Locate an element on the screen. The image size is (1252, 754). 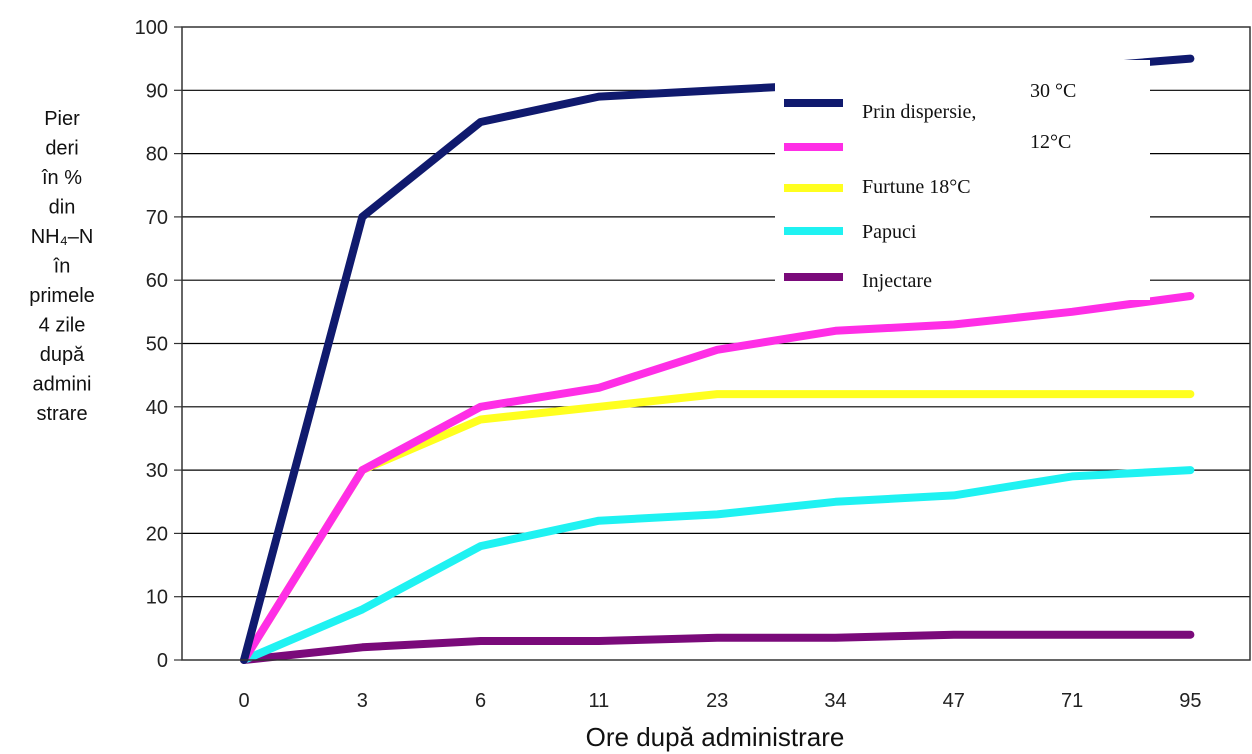
y-tick-label-50: 50 is located at coordinates (157, 345).